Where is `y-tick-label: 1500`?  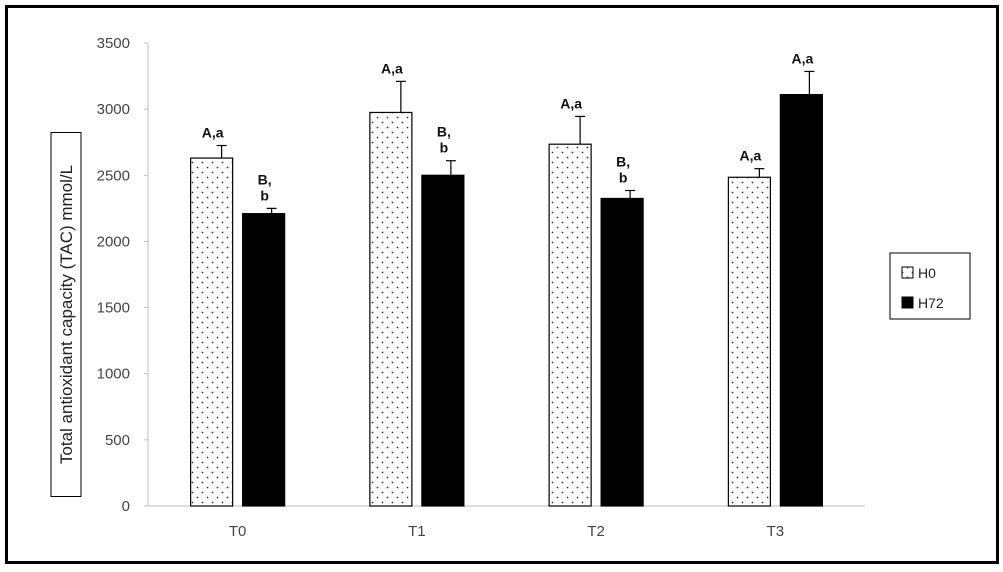 y-tick-label: 1500 is located at coordinates (113, 308).